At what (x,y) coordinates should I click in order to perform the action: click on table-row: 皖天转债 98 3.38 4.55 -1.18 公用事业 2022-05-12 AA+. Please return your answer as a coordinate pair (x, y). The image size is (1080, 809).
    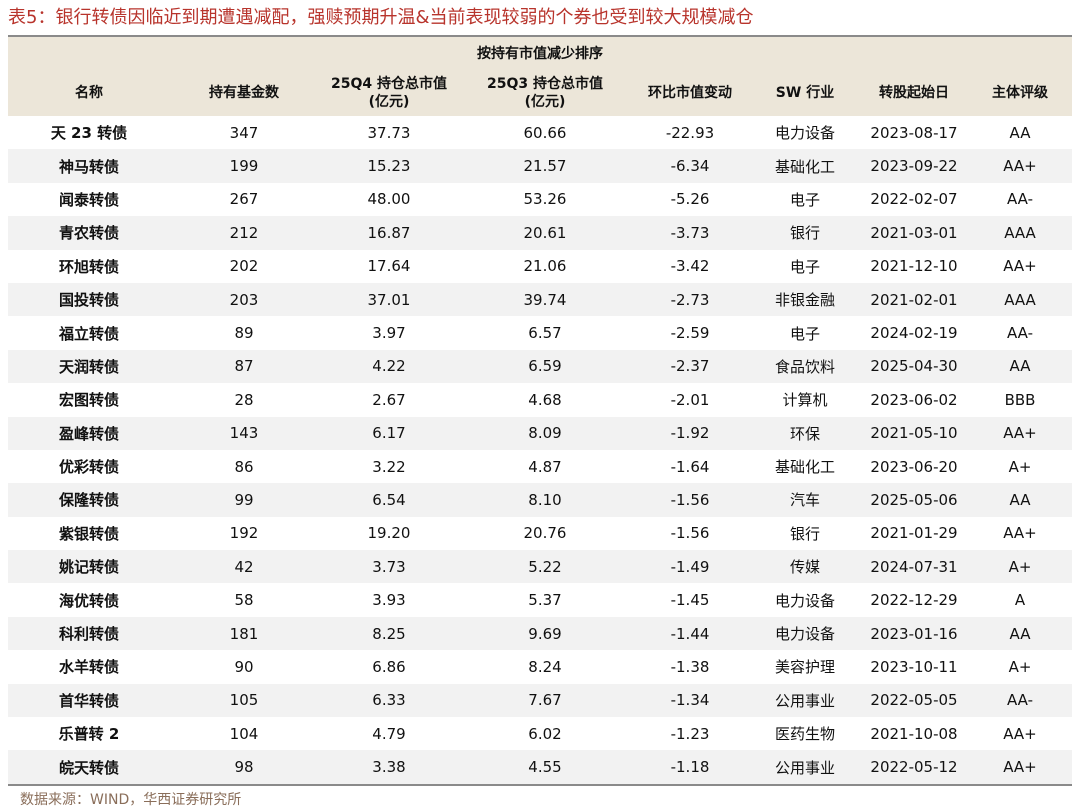
    Looking at the image, I should click on (540, 768).